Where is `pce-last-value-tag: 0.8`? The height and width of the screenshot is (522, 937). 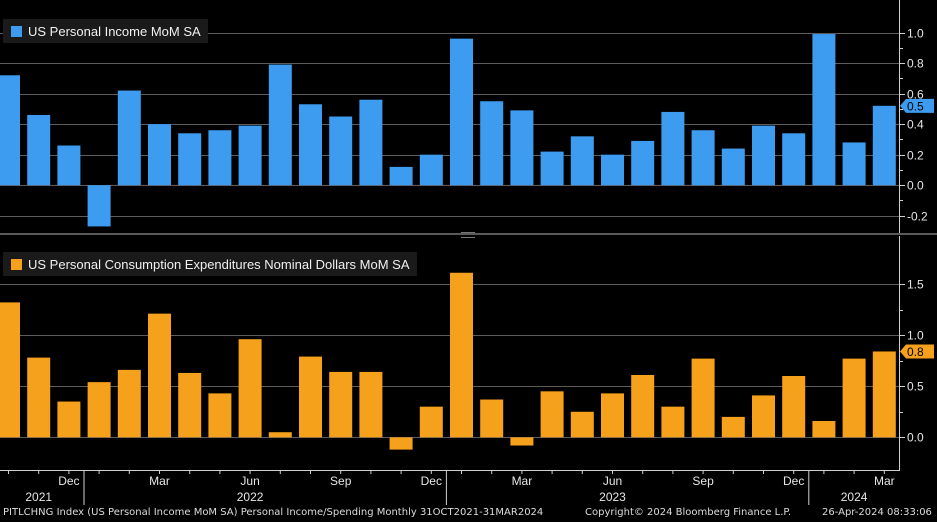
pce-last-value-tag: 0.8 is located at coordinates (917, 351).